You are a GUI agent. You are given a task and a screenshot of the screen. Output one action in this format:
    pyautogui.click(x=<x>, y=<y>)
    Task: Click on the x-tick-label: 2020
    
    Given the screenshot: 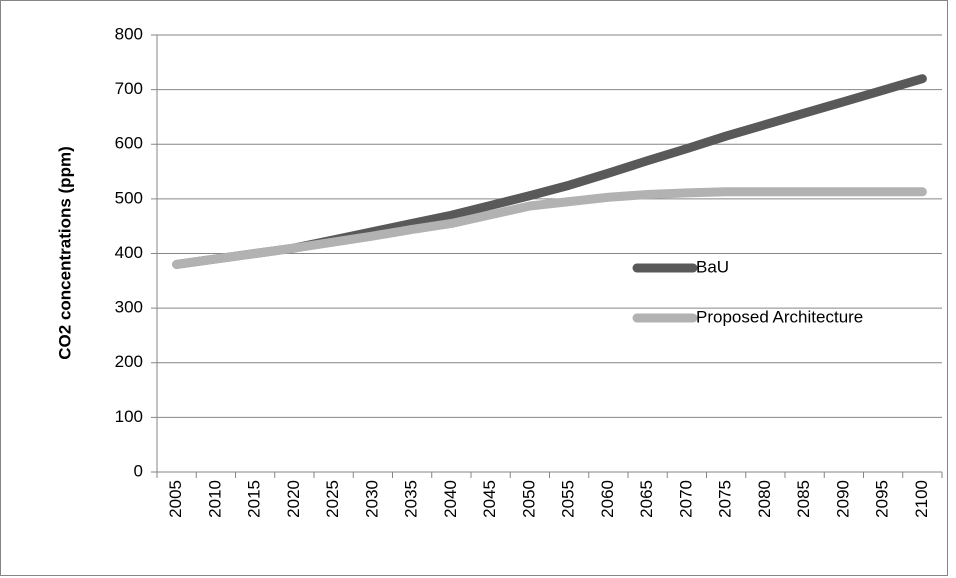 What is the action you would take?
    pyautogui.click(x=293, y=499)
    